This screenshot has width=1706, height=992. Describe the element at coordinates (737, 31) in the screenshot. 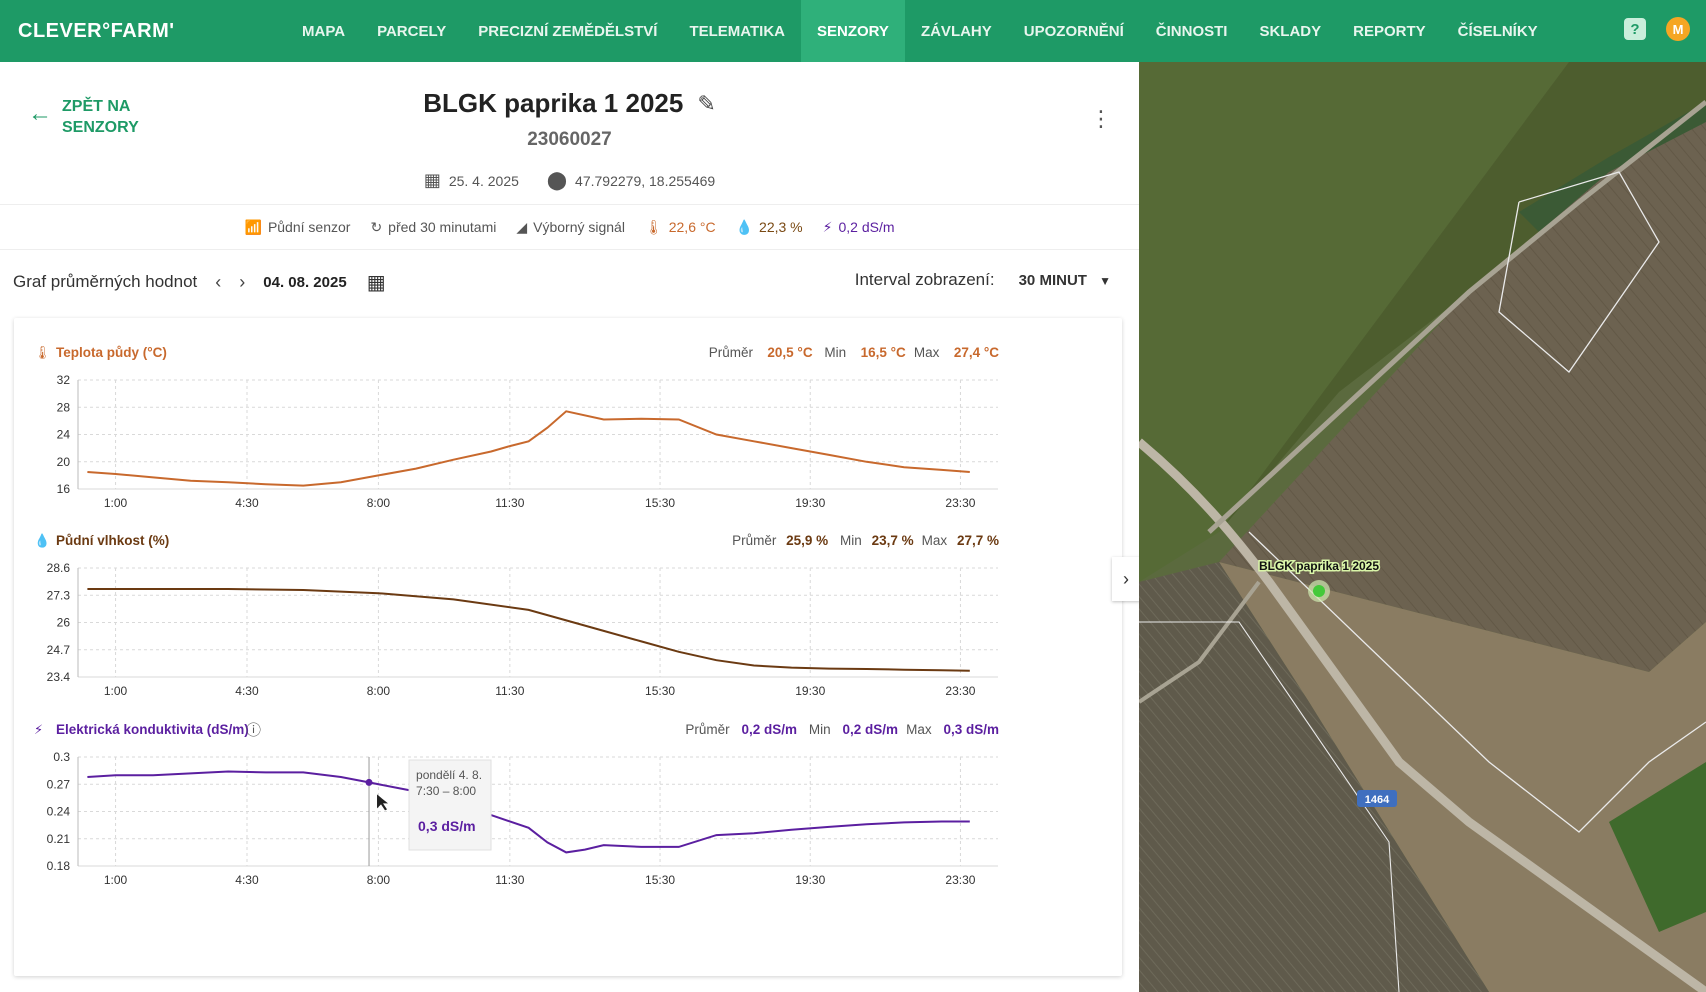

I see `nav-item-3: TELEMATIKA` at that location.